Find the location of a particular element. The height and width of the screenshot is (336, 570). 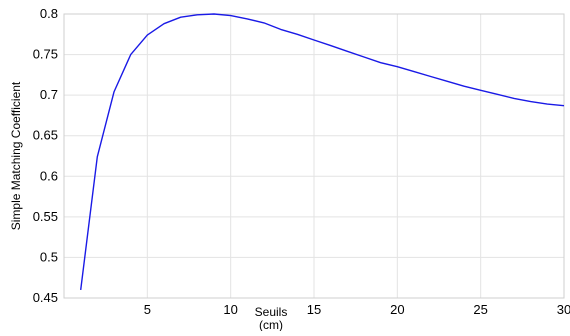

x-tick-label: 5 is located at coordinates (147, 309).